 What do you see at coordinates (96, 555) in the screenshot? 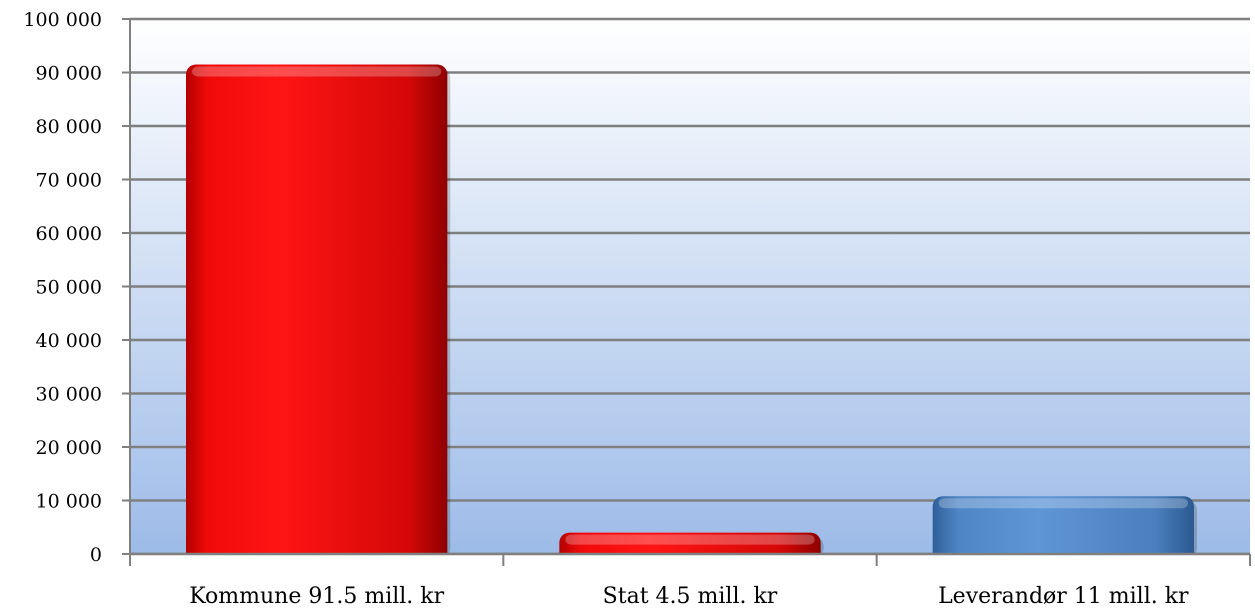
I see `y-tick-label: 0` at bounding box center [96, 555].